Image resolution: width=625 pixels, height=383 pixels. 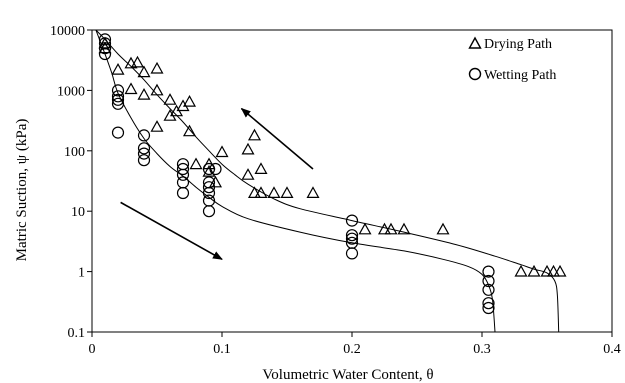 I want to click on x-tick-label: 0.2, so click(x=352, y=349).